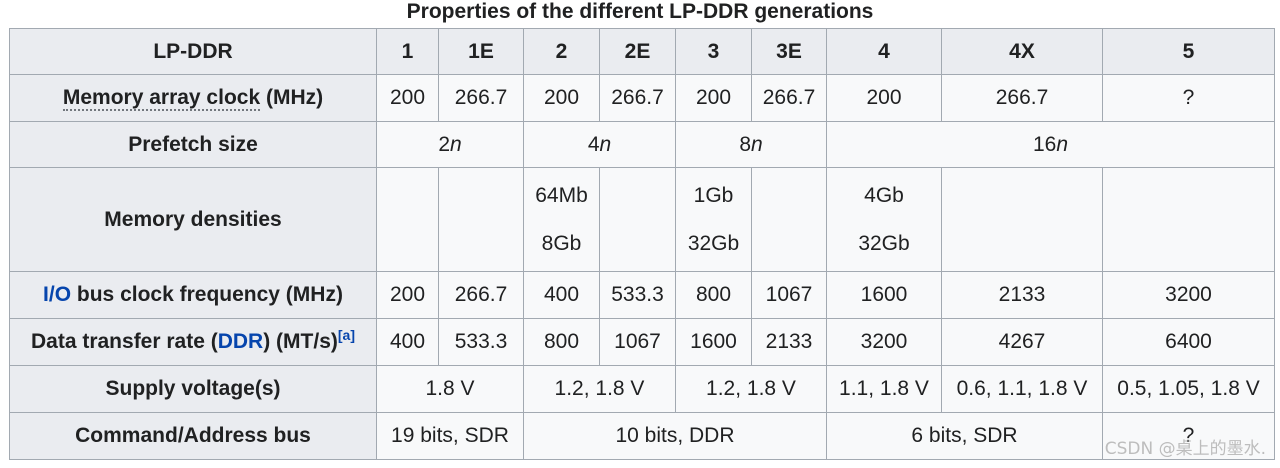  I want to click on label-suffix: bus clock frequency (MHz), so click(207, 294).